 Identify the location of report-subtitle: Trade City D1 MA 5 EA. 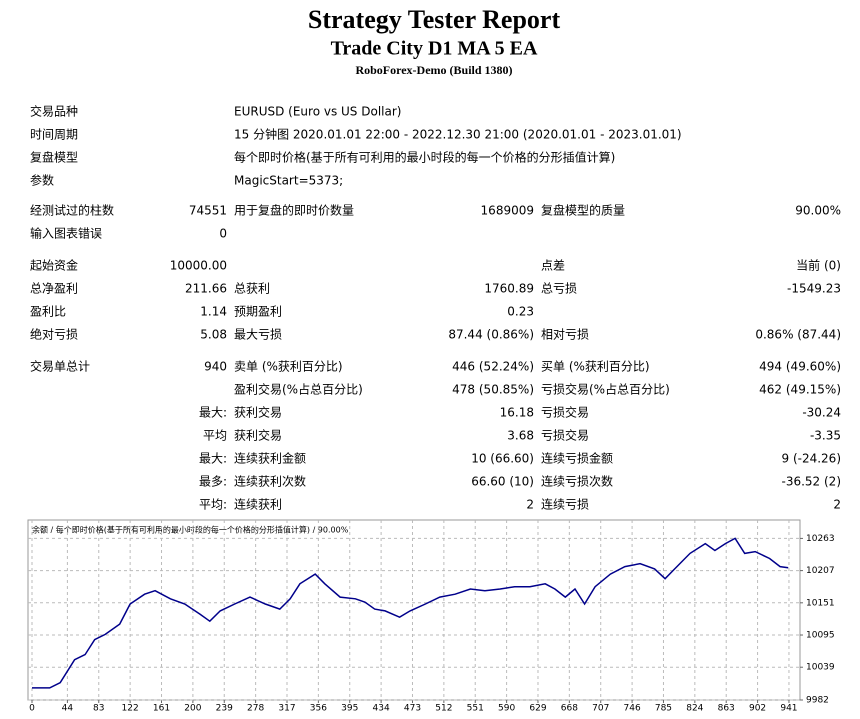
(434, 49).